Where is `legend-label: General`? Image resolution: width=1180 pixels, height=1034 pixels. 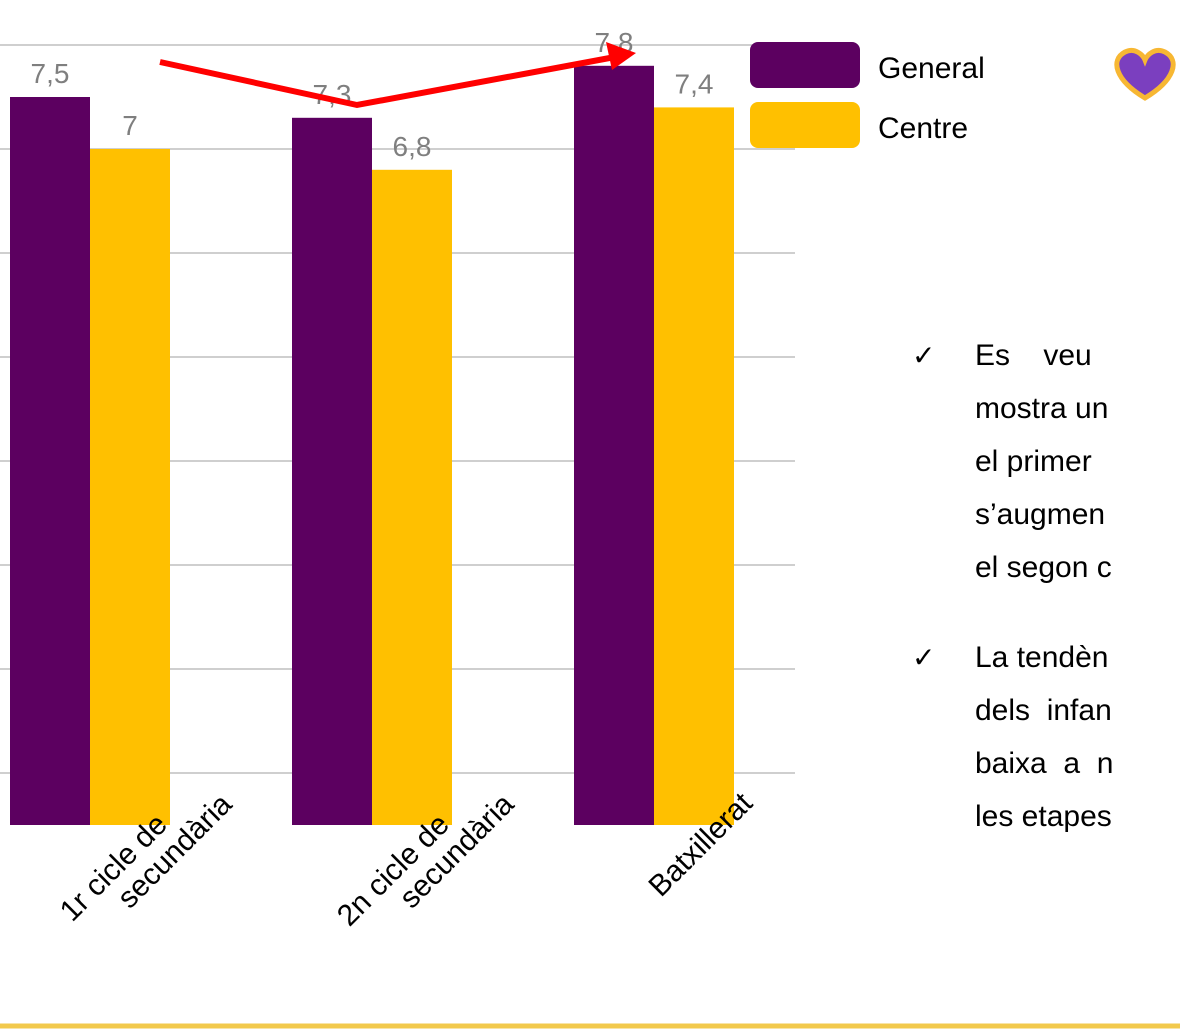
legend-label: General is located at coordinates (931, 68).